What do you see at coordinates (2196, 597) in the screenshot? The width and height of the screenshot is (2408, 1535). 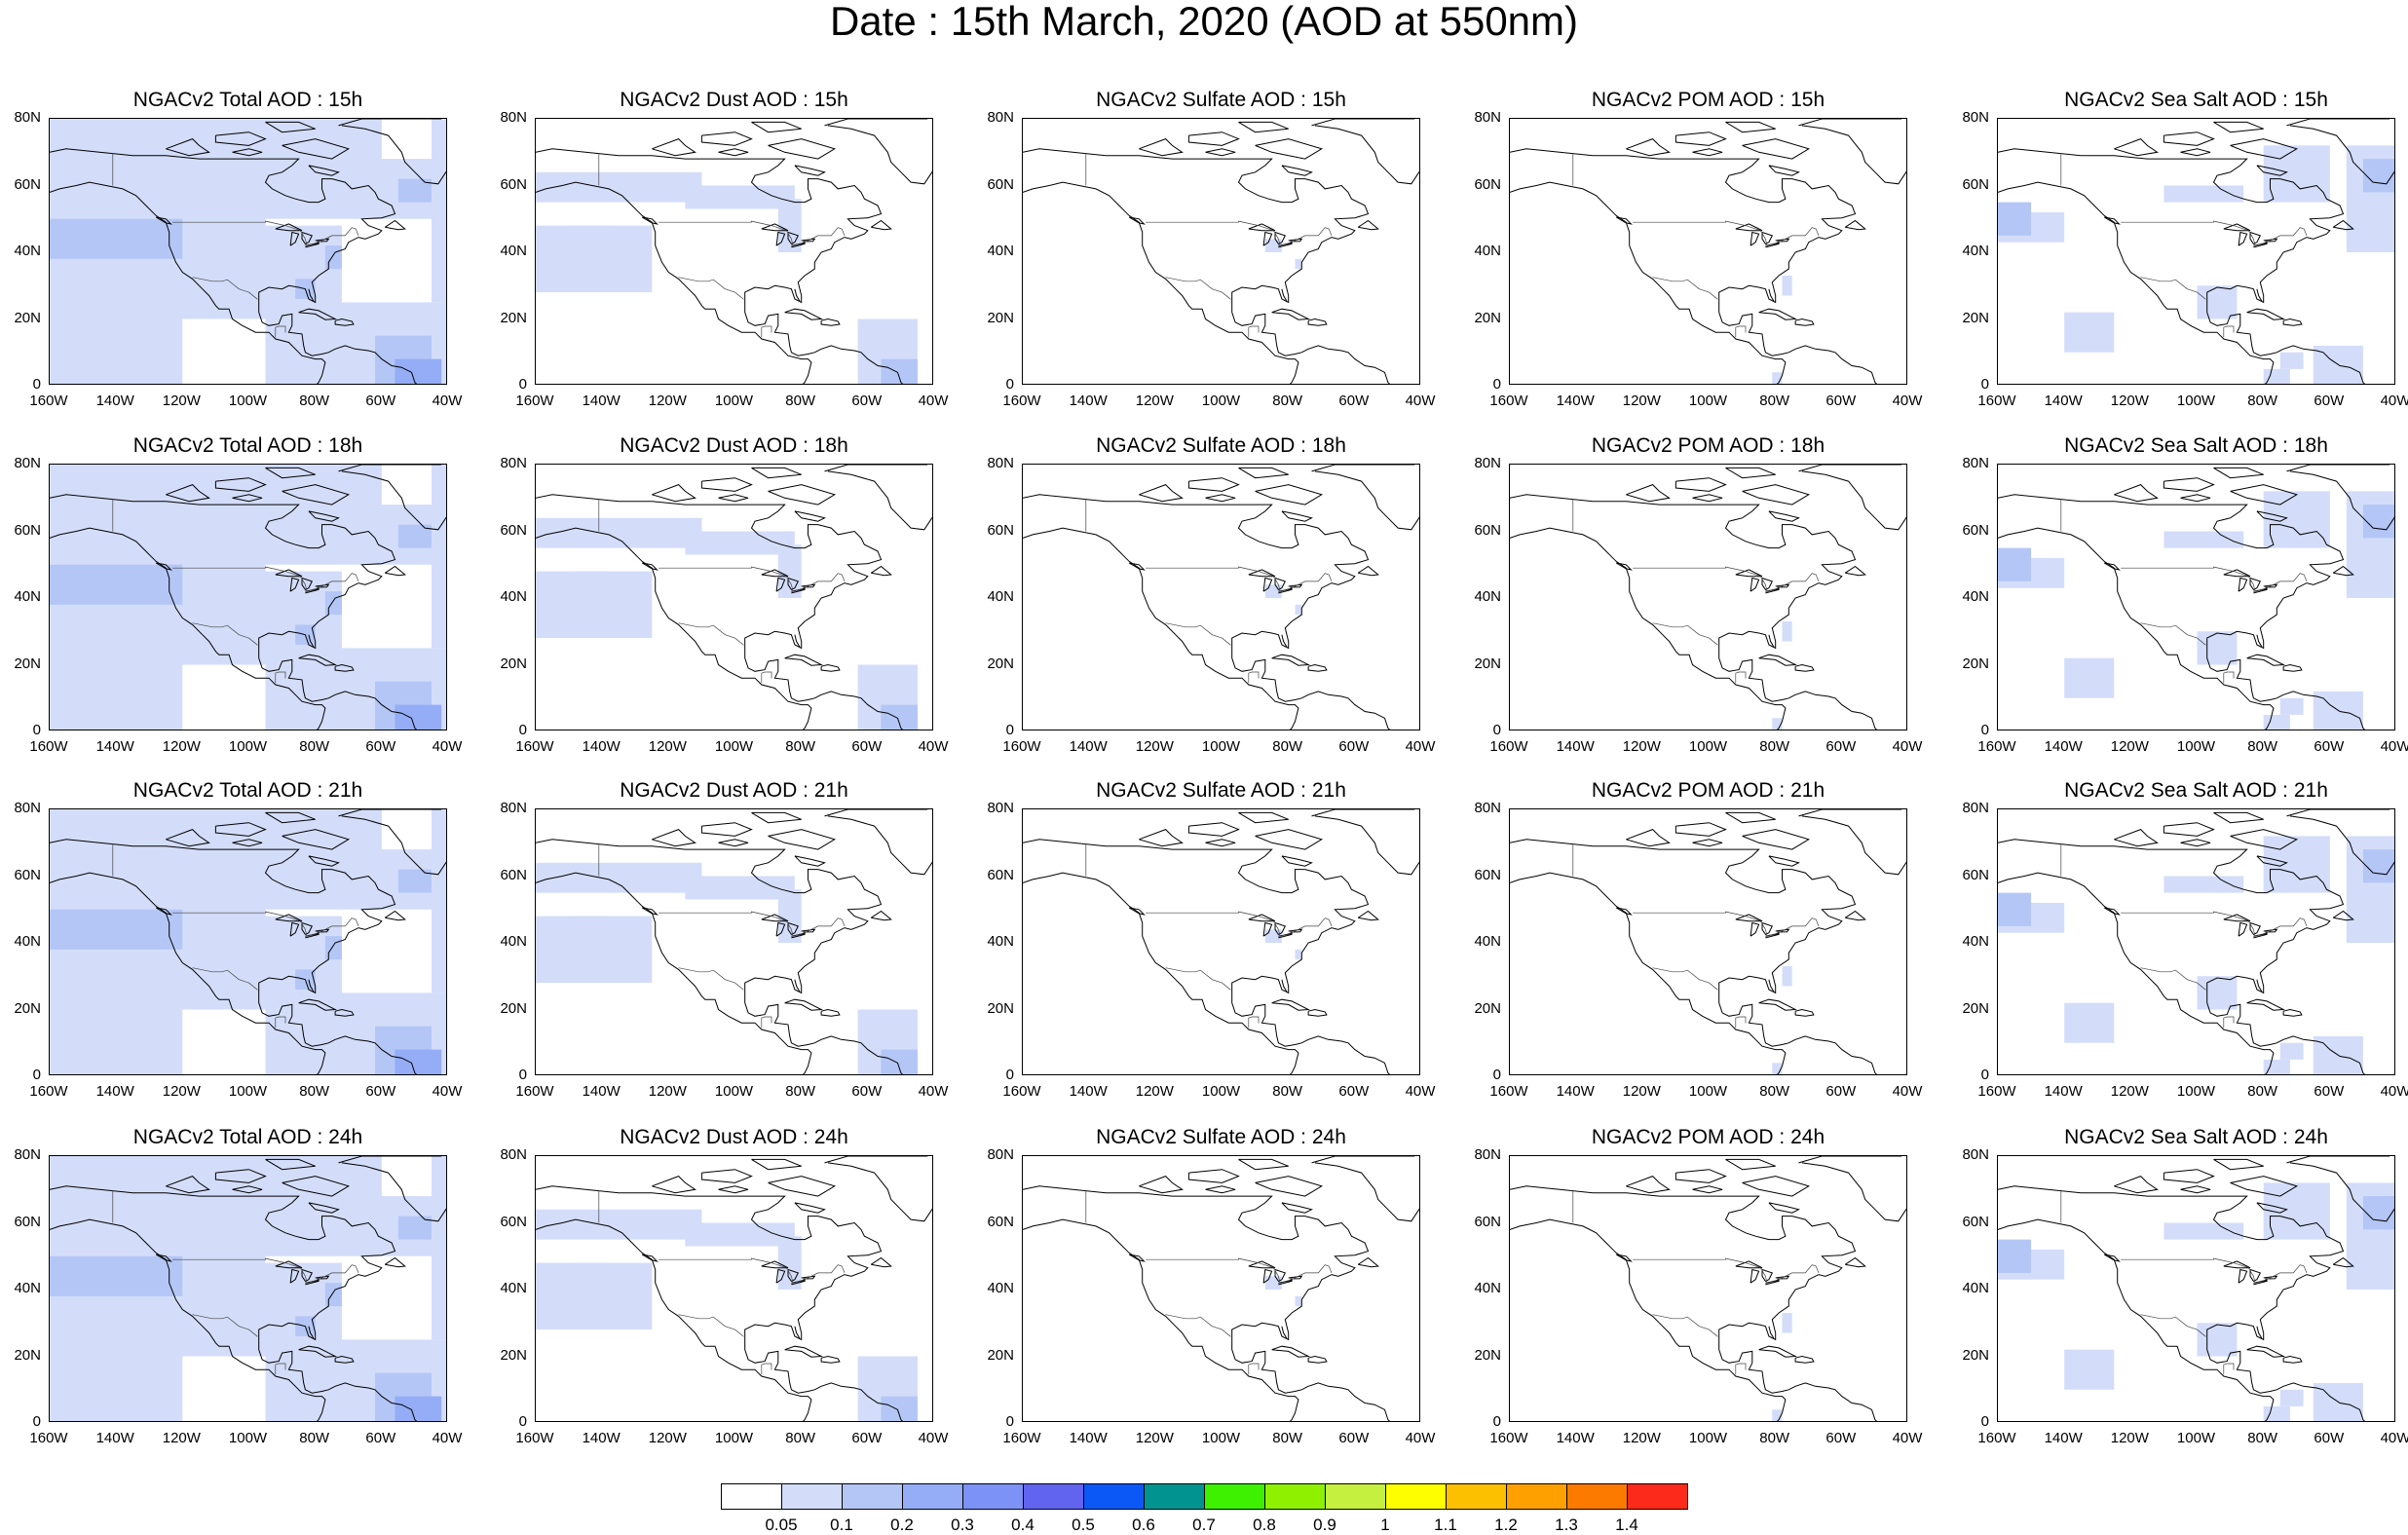 I see `map-panel-seasalt-18h` at bounding box center [2196, 597].